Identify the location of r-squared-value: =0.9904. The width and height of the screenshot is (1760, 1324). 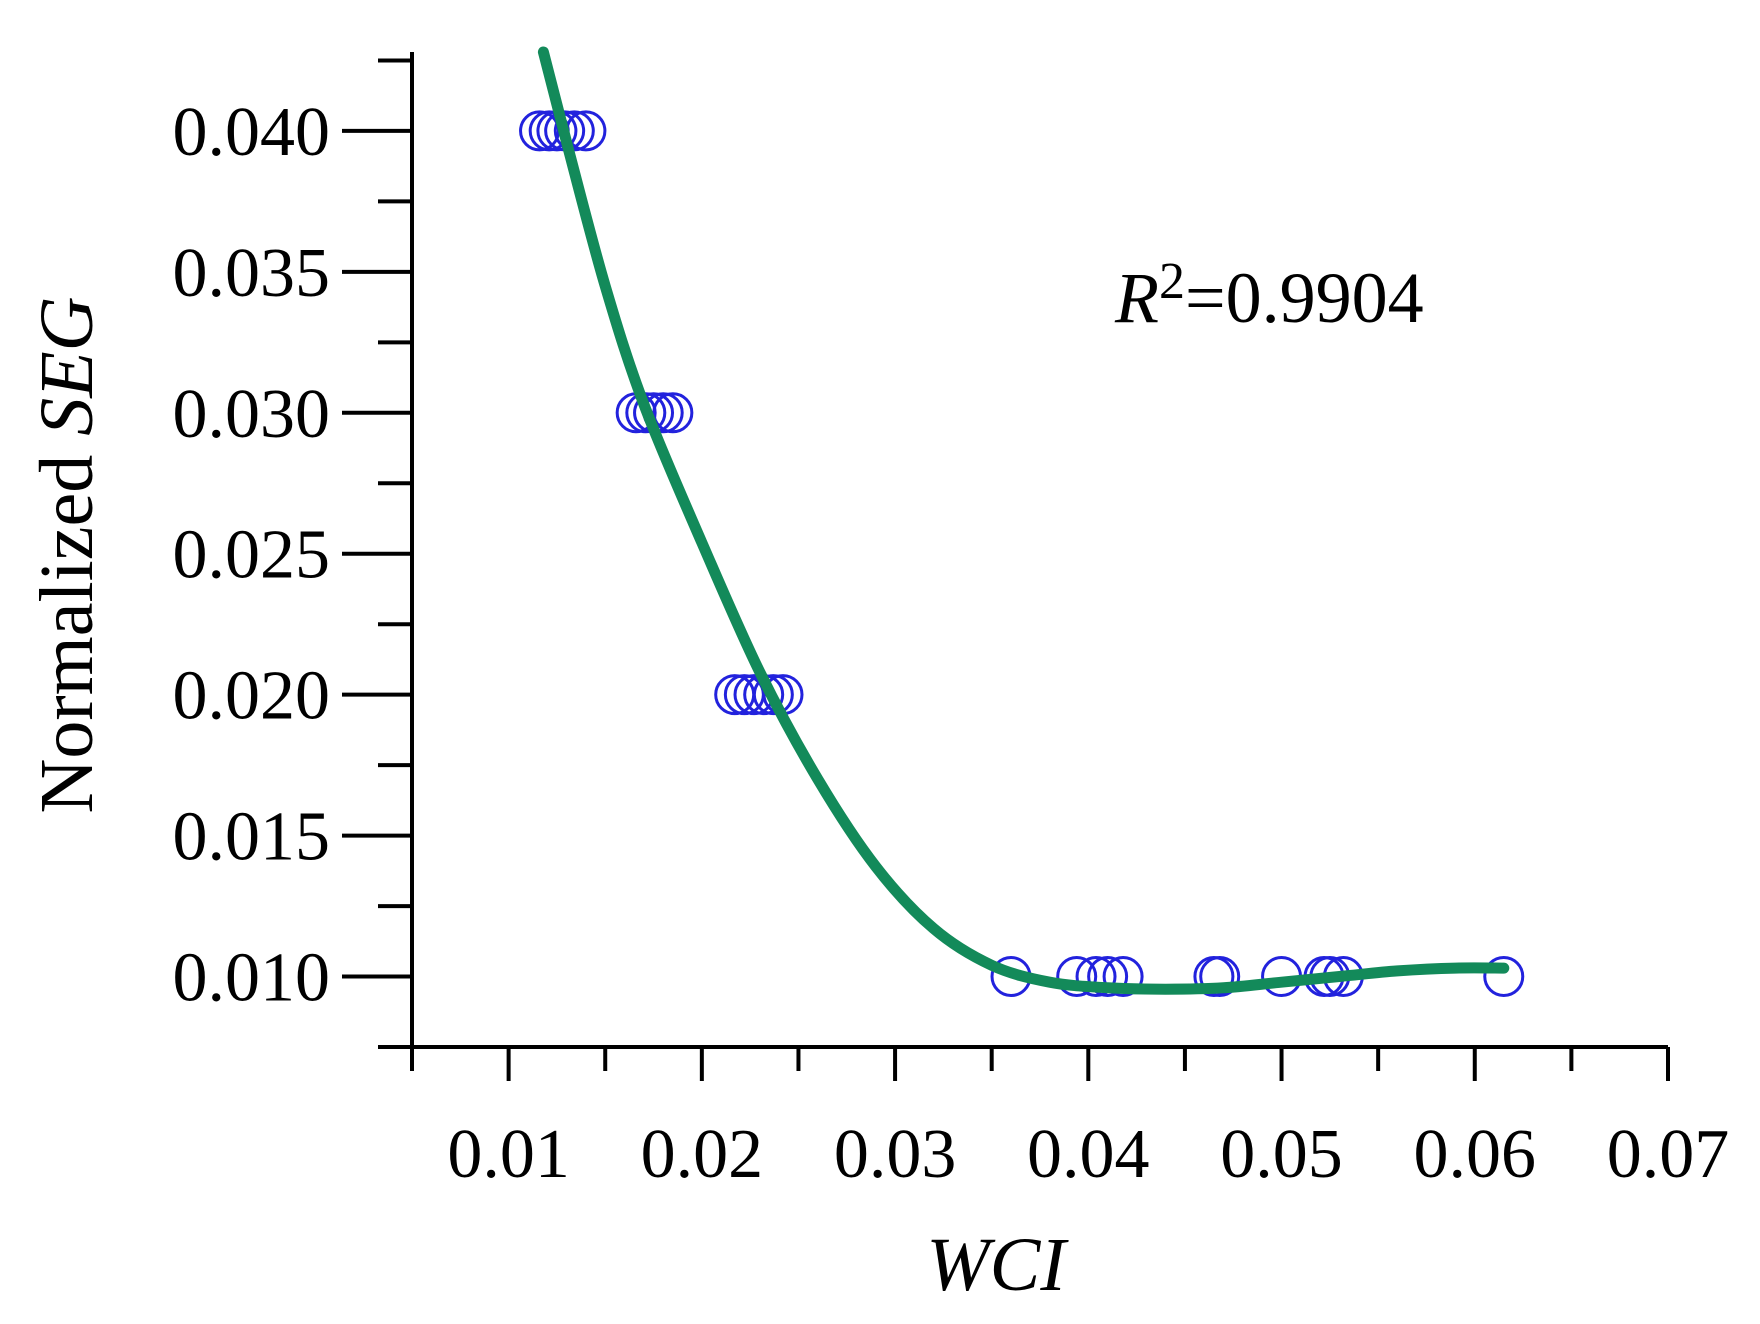
(1304, 298).